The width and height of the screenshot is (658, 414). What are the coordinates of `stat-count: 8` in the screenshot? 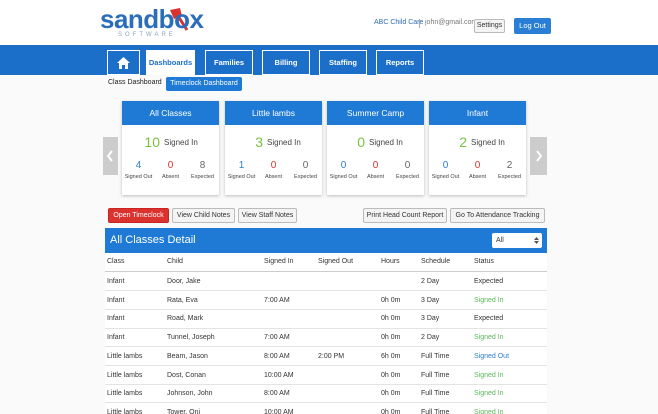 It's located at (202, 165).